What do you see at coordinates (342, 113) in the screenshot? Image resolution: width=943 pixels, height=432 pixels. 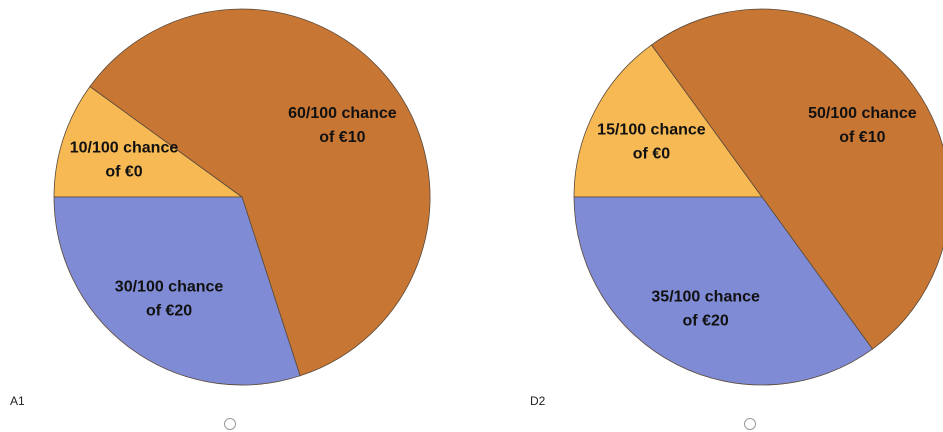 I see `slice-label: 60/100 chance` at bounding box center [342, 113].